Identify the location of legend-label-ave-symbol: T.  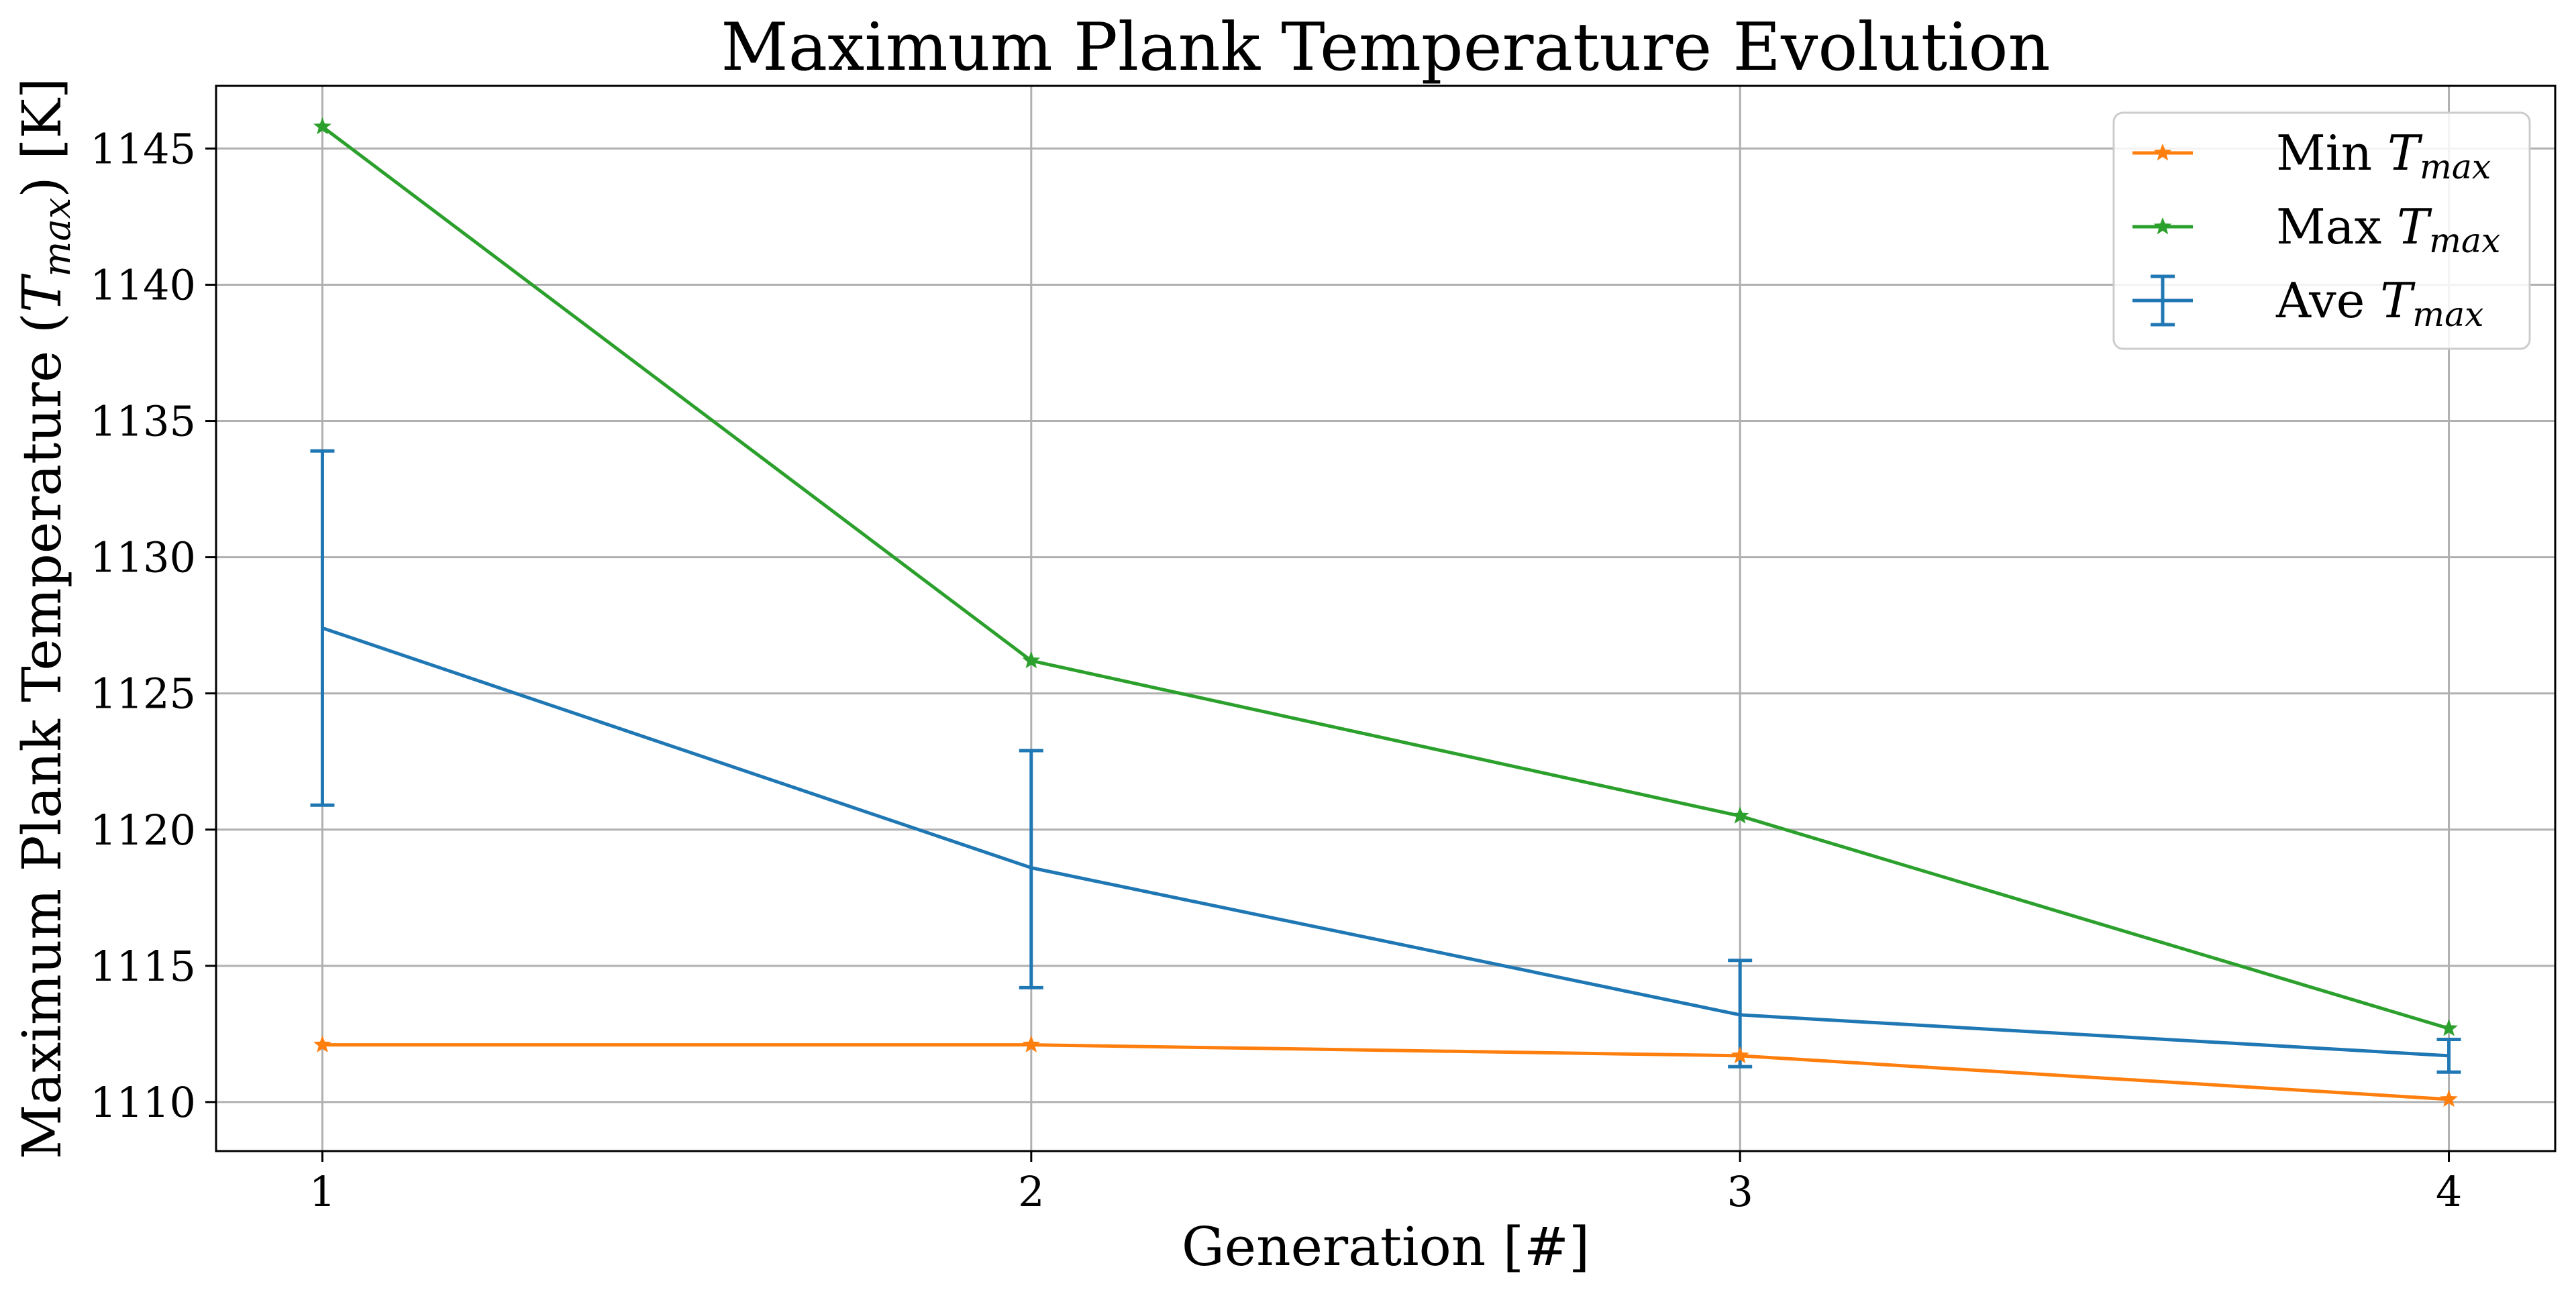
(2398, 301).